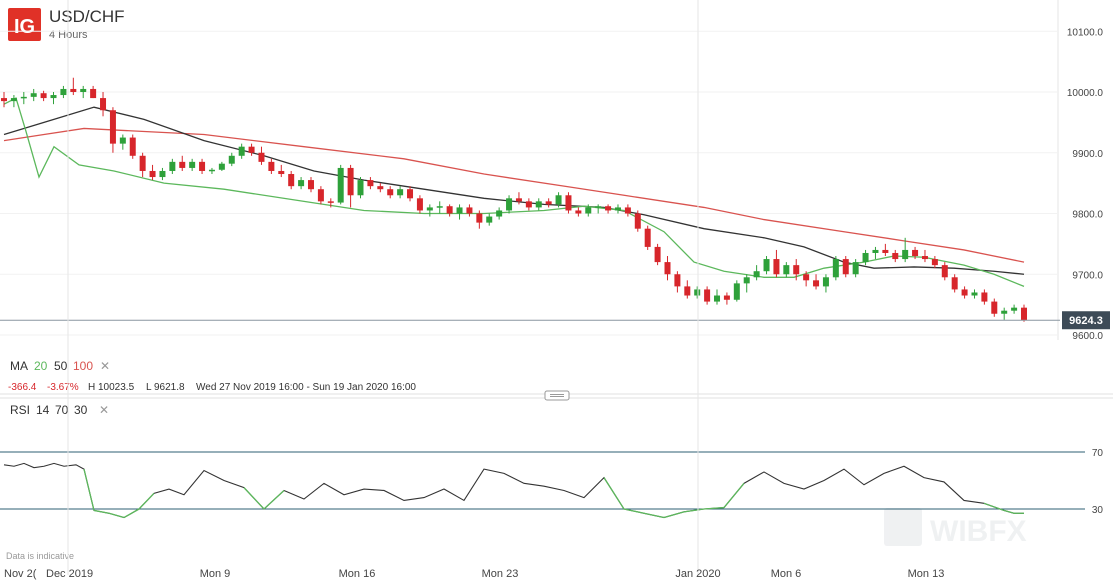 The width and height of the screenshot is (1113, 582). I want to click on rsi-panel: 70 30, so click(551, 483).